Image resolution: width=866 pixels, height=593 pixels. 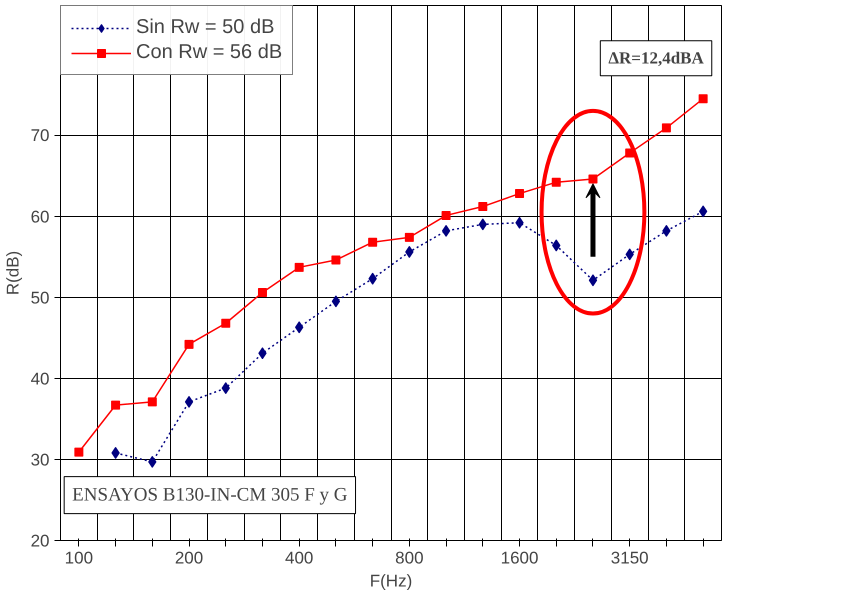 What do you see at coordinates (629, 558) in the screenshot?
I see `x-tick-label: 3150` at bounding box center [629, 558].